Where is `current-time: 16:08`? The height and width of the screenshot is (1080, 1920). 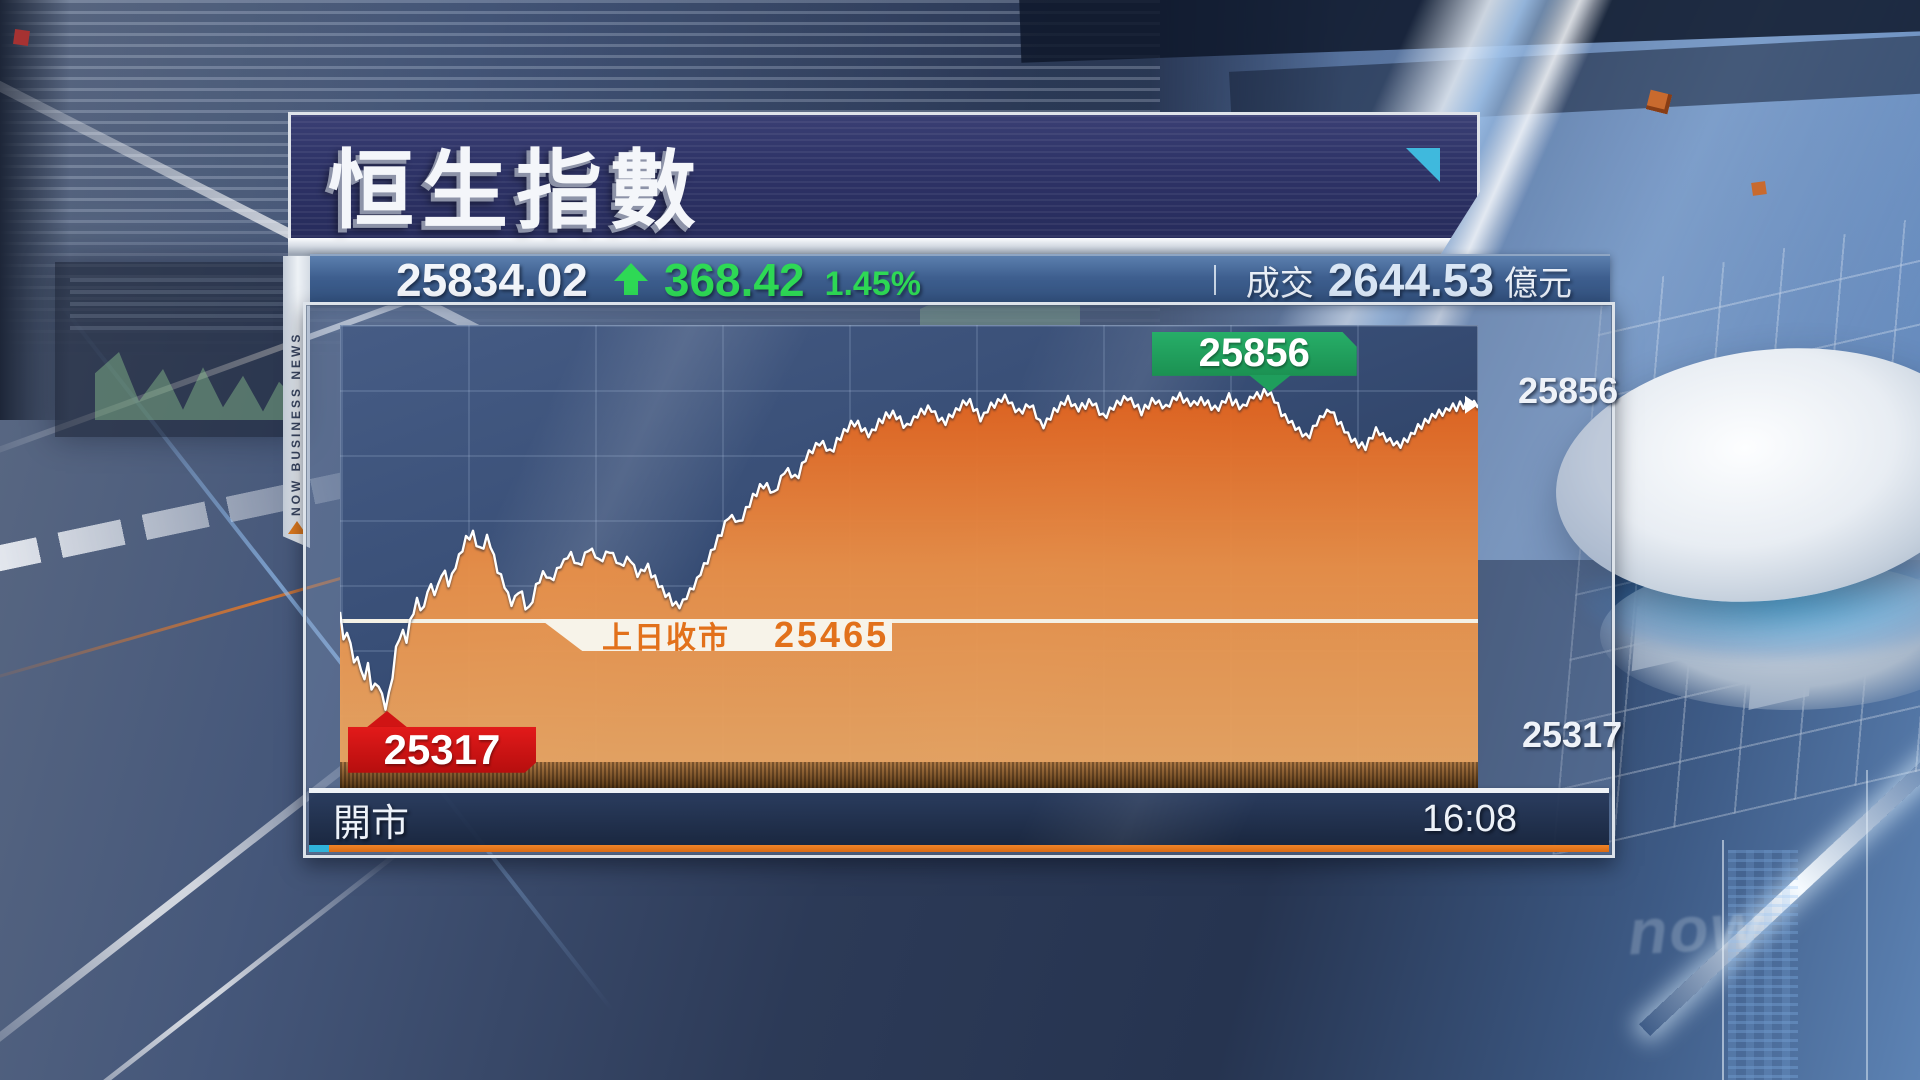
current-time: 16:08 is located at coordinates (1469, 818).